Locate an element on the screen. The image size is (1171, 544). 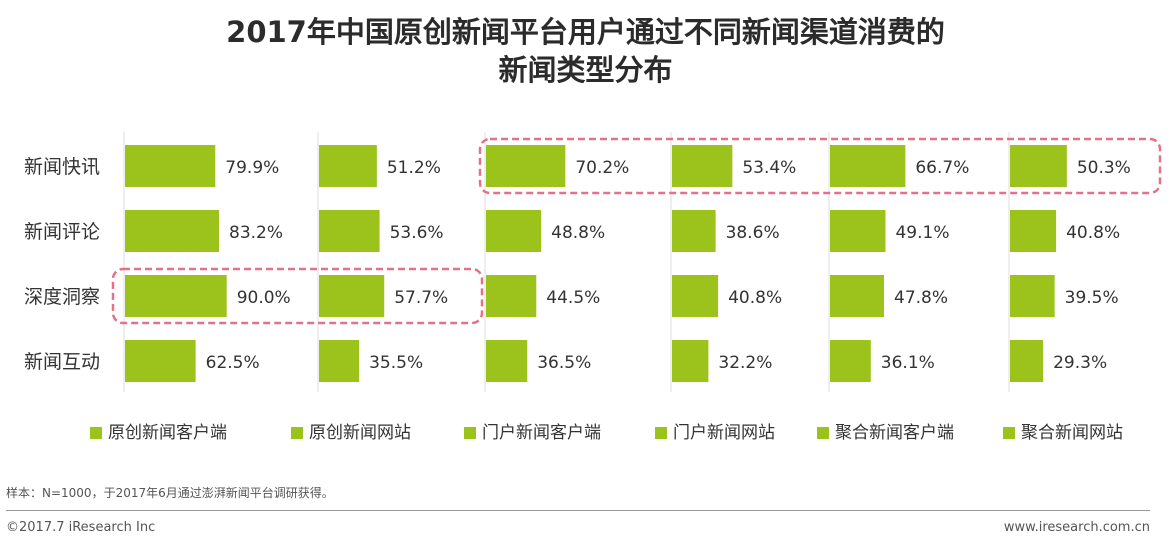
legend-label: 聚合新闻网站 is located at coordinates (1072, 433).